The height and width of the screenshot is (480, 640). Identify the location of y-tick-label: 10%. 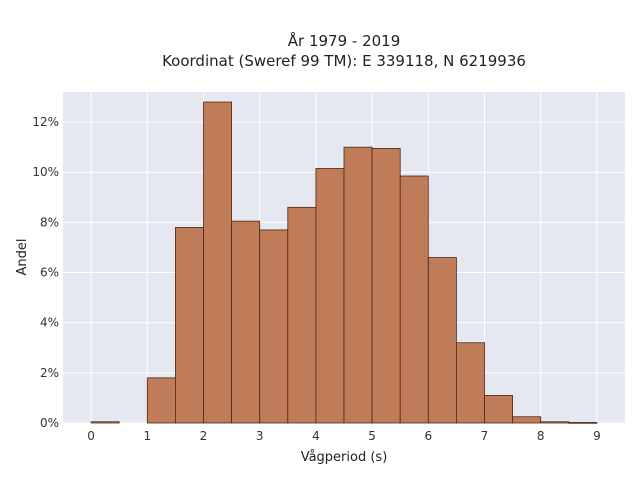
(45, 172).